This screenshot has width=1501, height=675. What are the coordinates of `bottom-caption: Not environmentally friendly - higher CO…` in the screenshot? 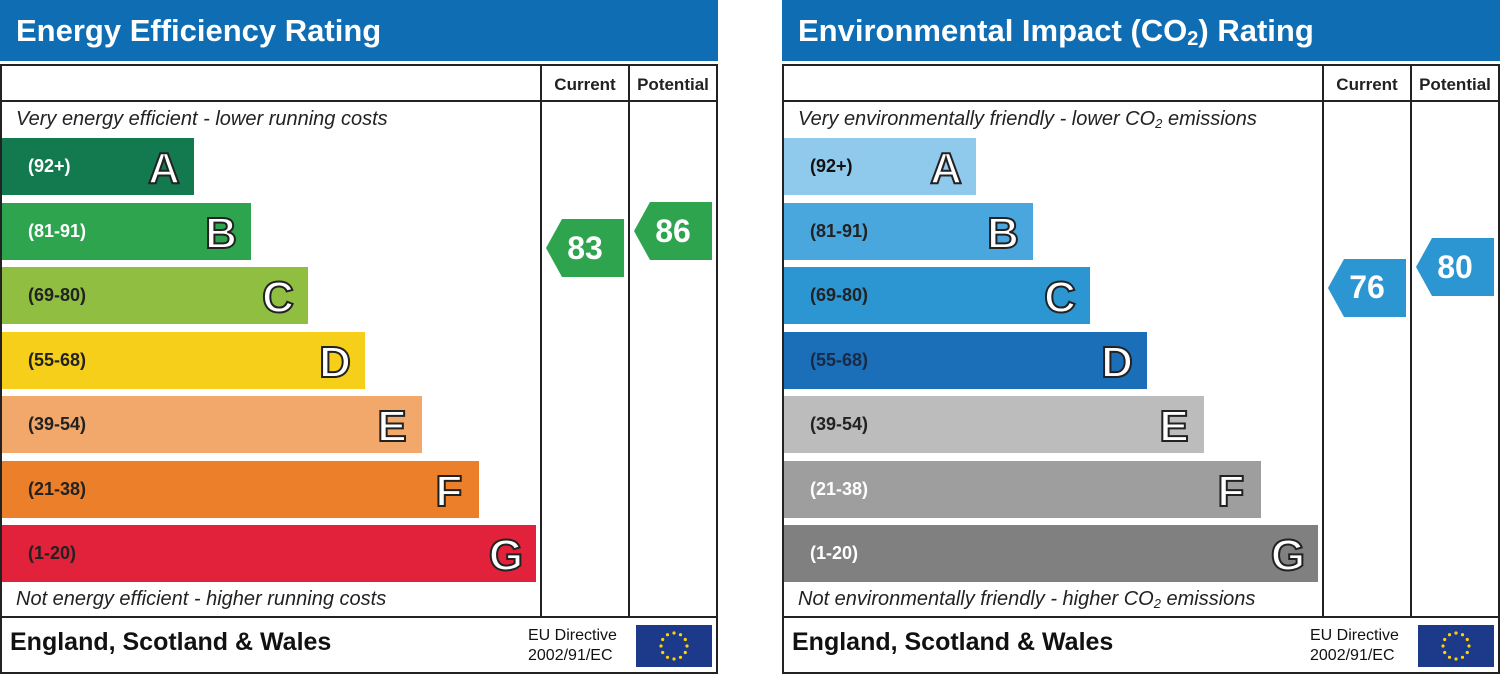 It's located at (1027, 599).